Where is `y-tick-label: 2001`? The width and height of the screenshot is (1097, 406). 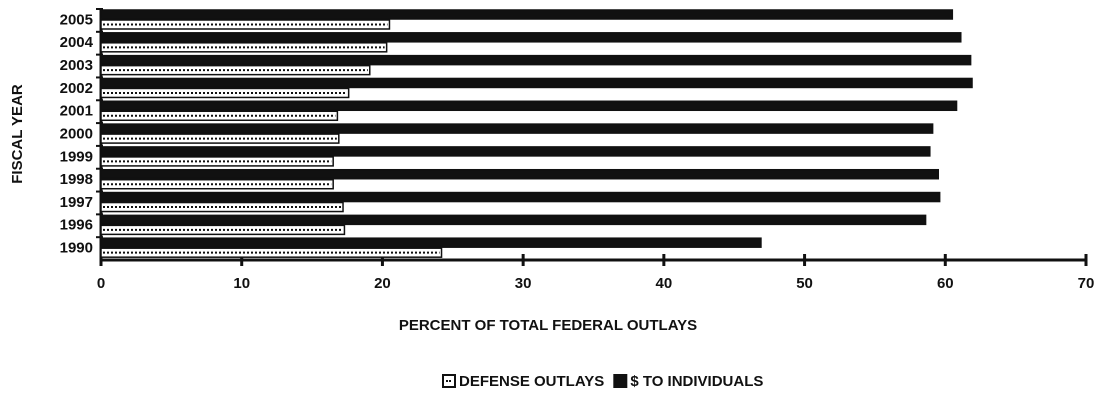 y-tick-label: 2001 is located at coordinates (76, 111).